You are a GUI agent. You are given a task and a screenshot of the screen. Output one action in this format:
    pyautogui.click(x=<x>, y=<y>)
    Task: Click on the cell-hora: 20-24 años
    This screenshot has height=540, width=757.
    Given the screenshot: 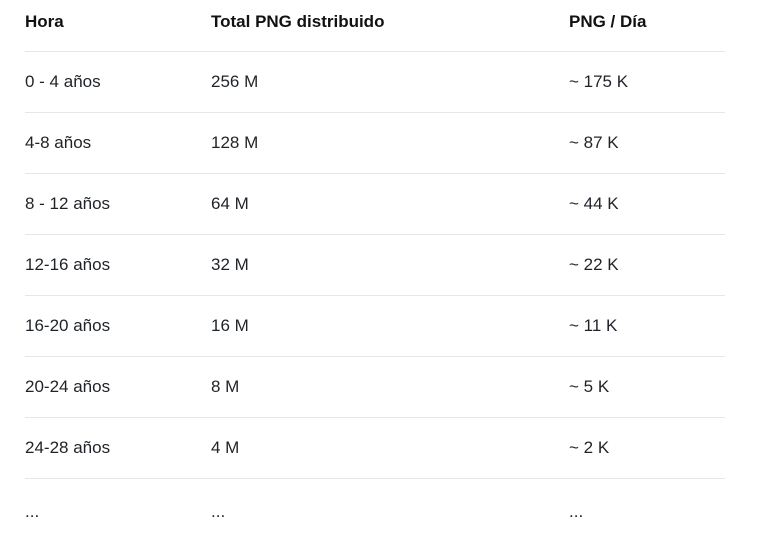 What is the action you would take?
    pyautogui.click(x=68, y=386)
    